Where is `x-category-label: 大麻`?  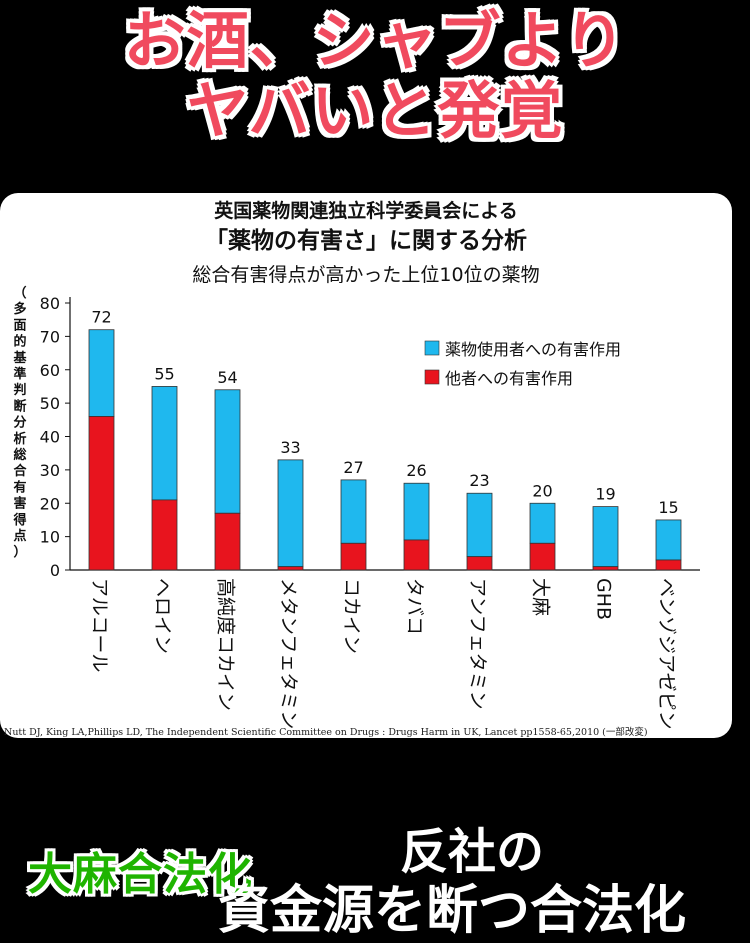
x-category-label: 大麻 is located at coordinates (541, 597).